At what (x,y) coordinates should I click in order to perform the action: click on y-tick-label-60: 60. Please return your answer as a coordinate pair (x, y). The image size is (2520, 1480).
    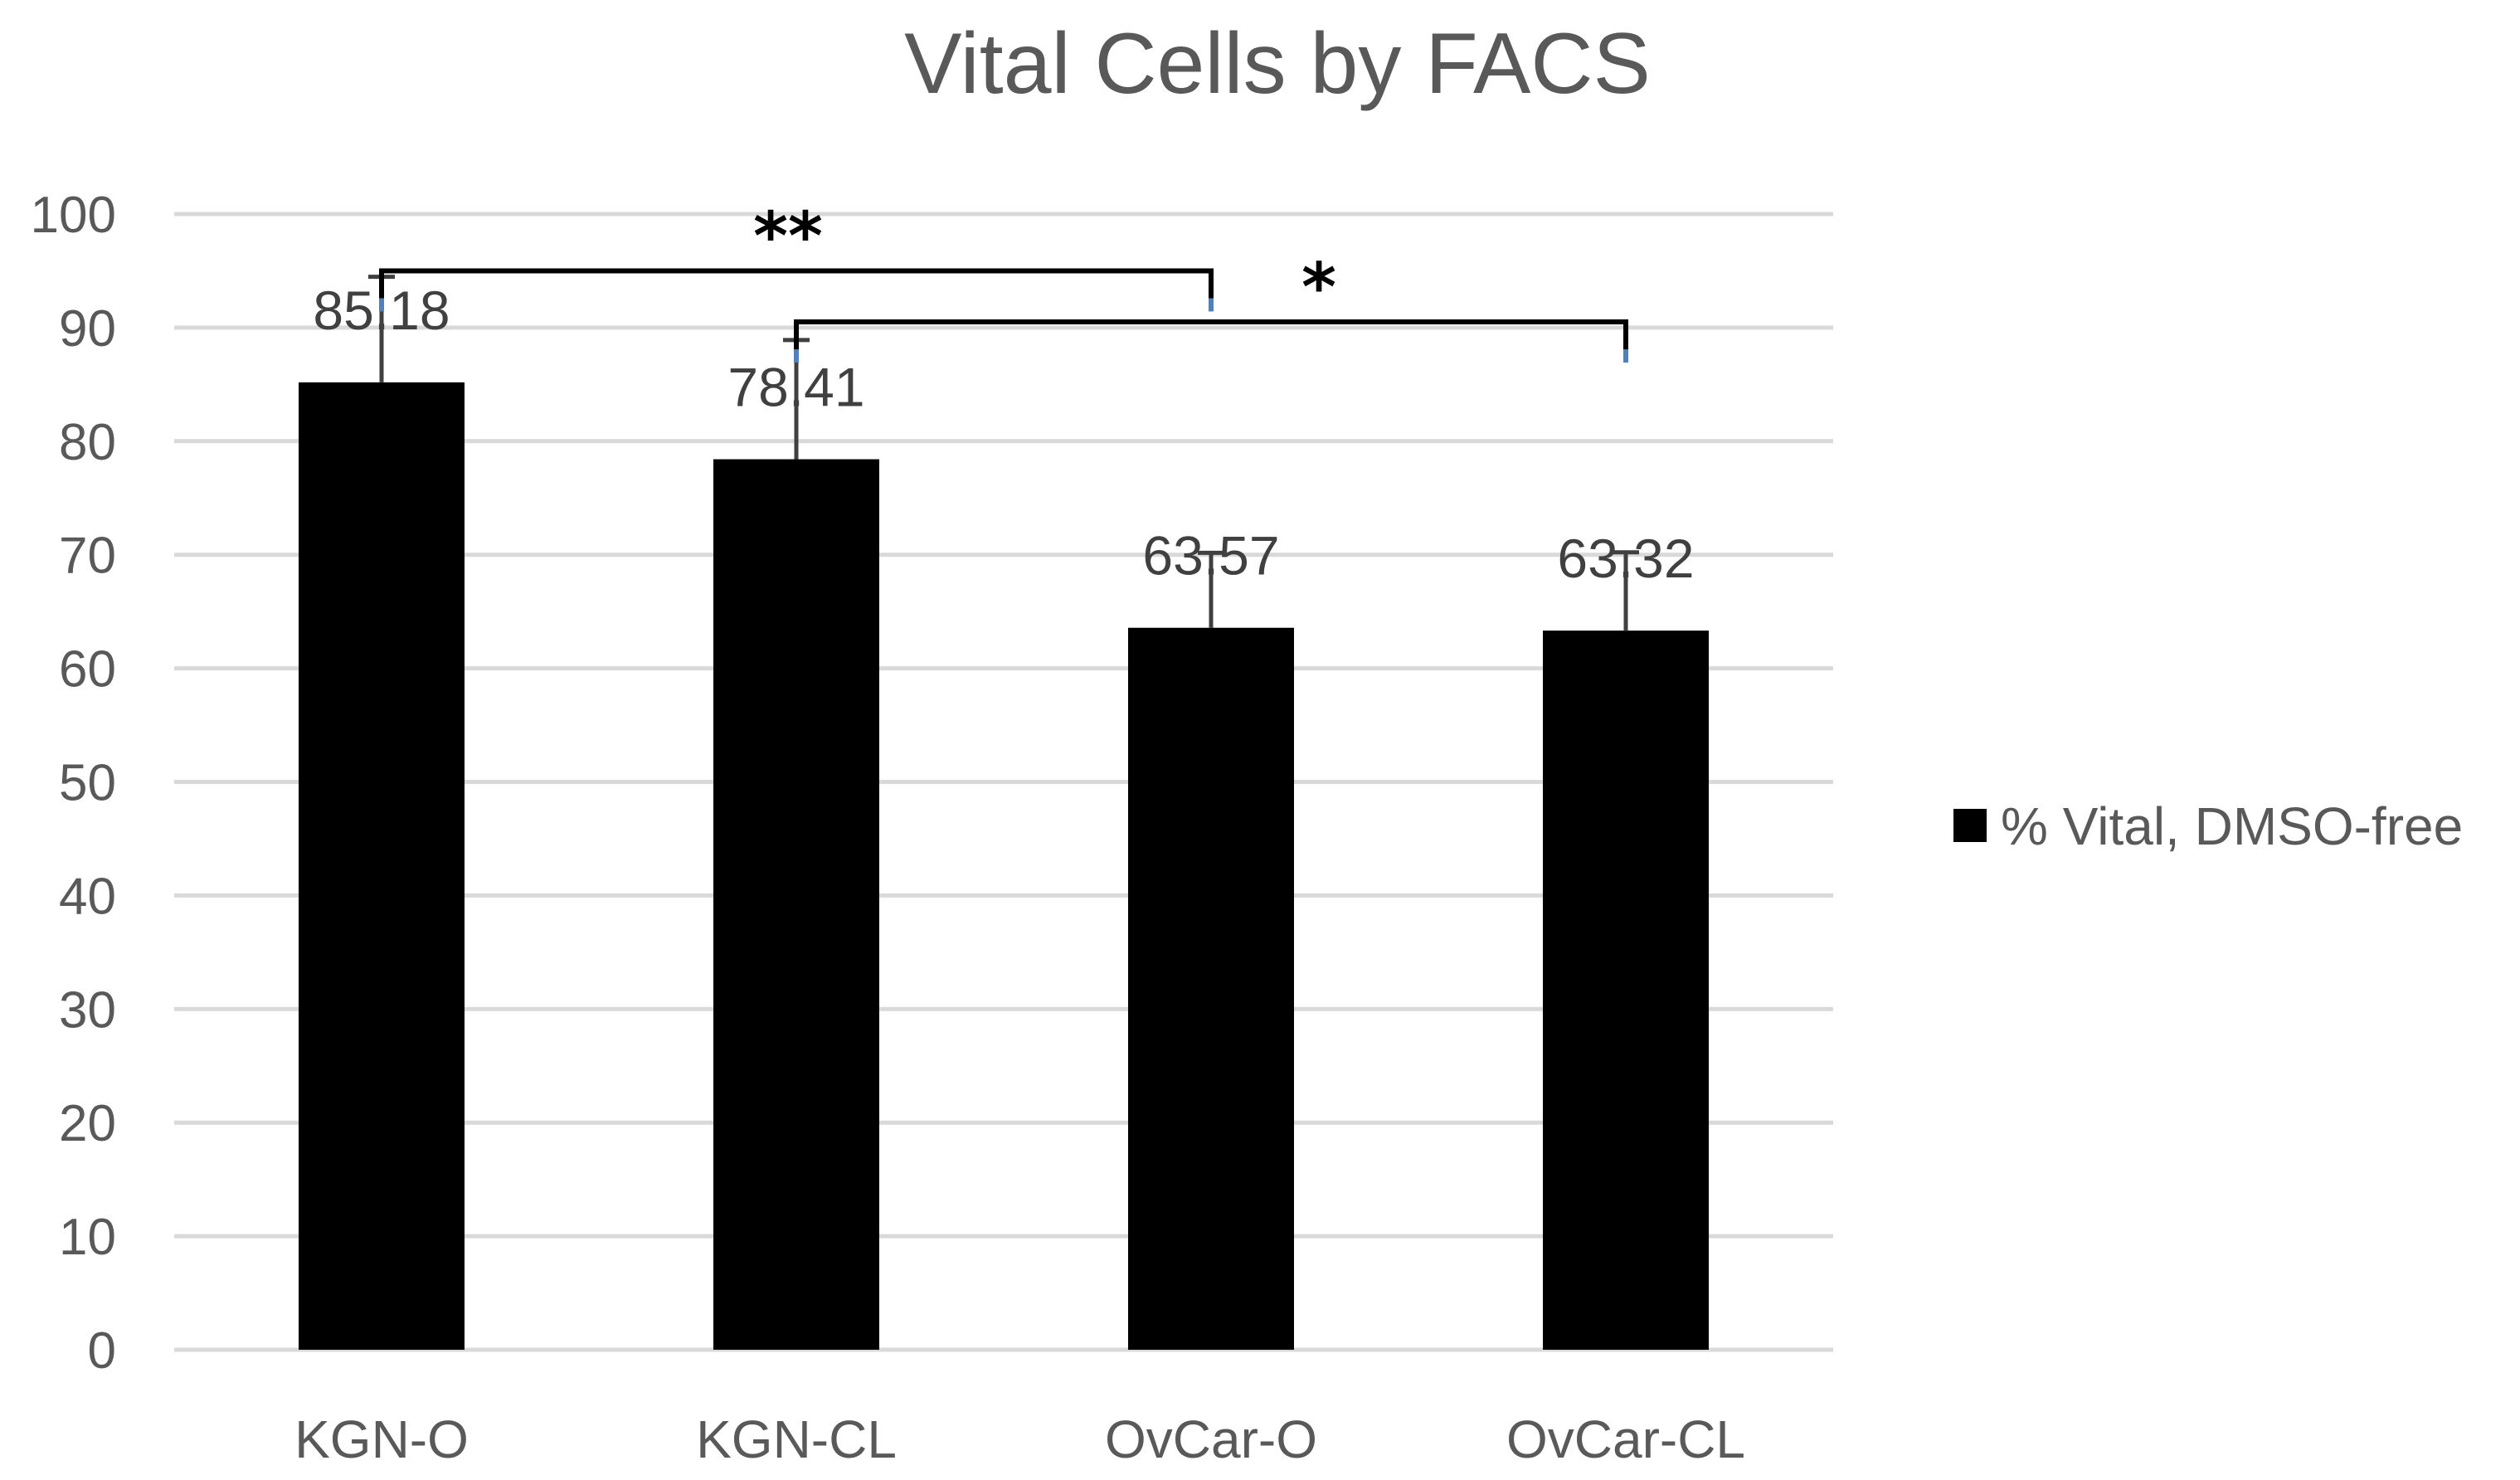
    Looking at the image, I should click on (87, 670).